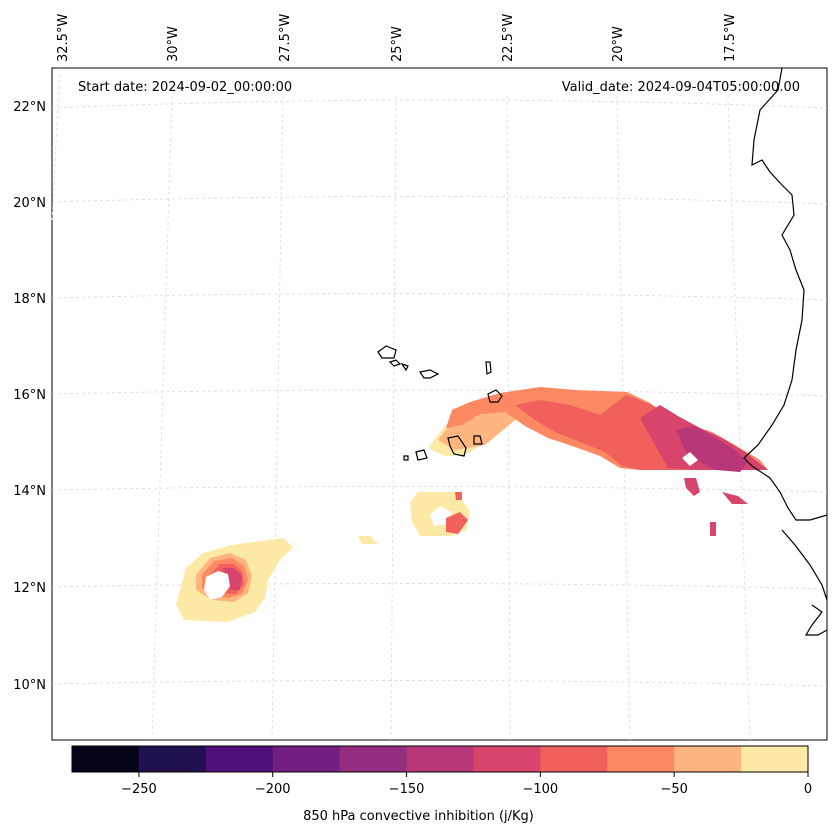 Image resolution: width=837 pixels, height=836 pixels. Describe the element at coordinates (785, 351) in the screenshot. I see `west-africa-coast` at that location.